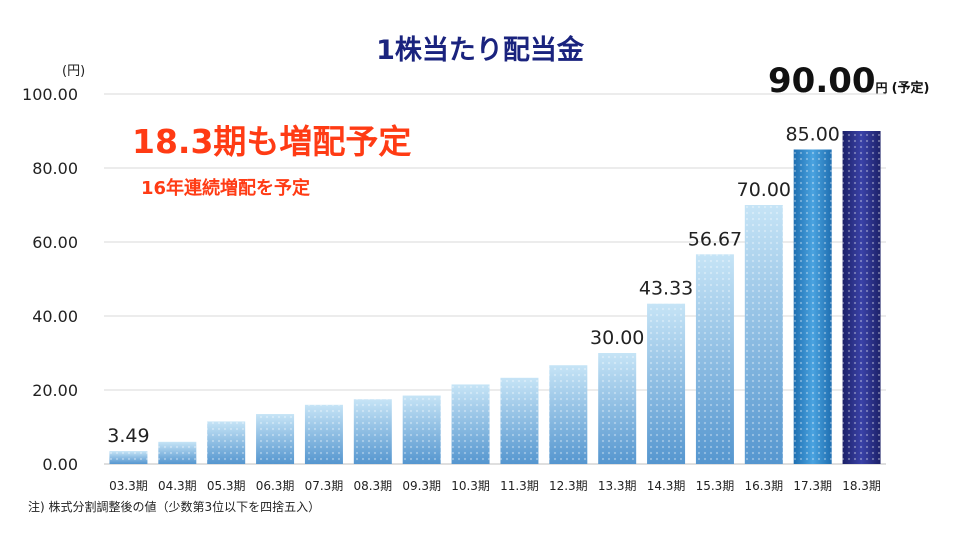 The height and width of the screenshot is (537, 960). Describe the element at coordinates (666, 289) in the screenshot. I see `data-label: 43.33` at that location.